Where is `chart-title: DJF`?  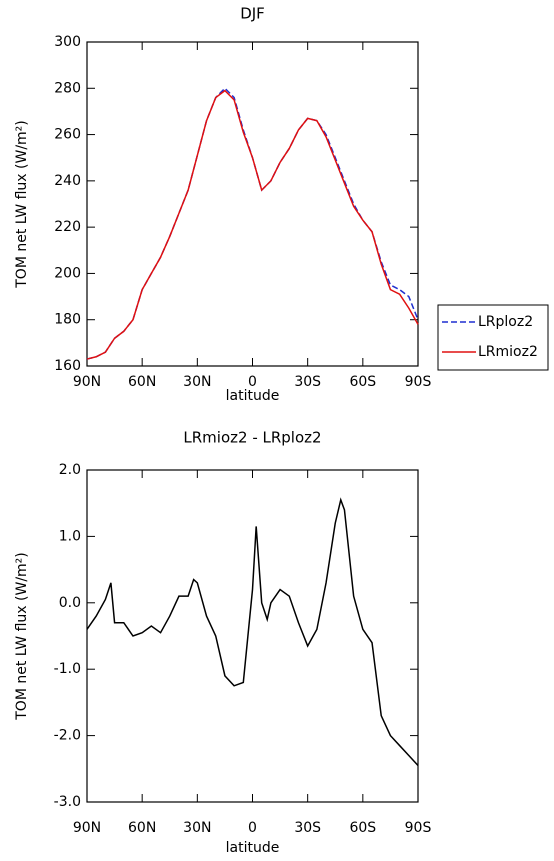
chart-title: DJF is located at coordinates (252, 14).